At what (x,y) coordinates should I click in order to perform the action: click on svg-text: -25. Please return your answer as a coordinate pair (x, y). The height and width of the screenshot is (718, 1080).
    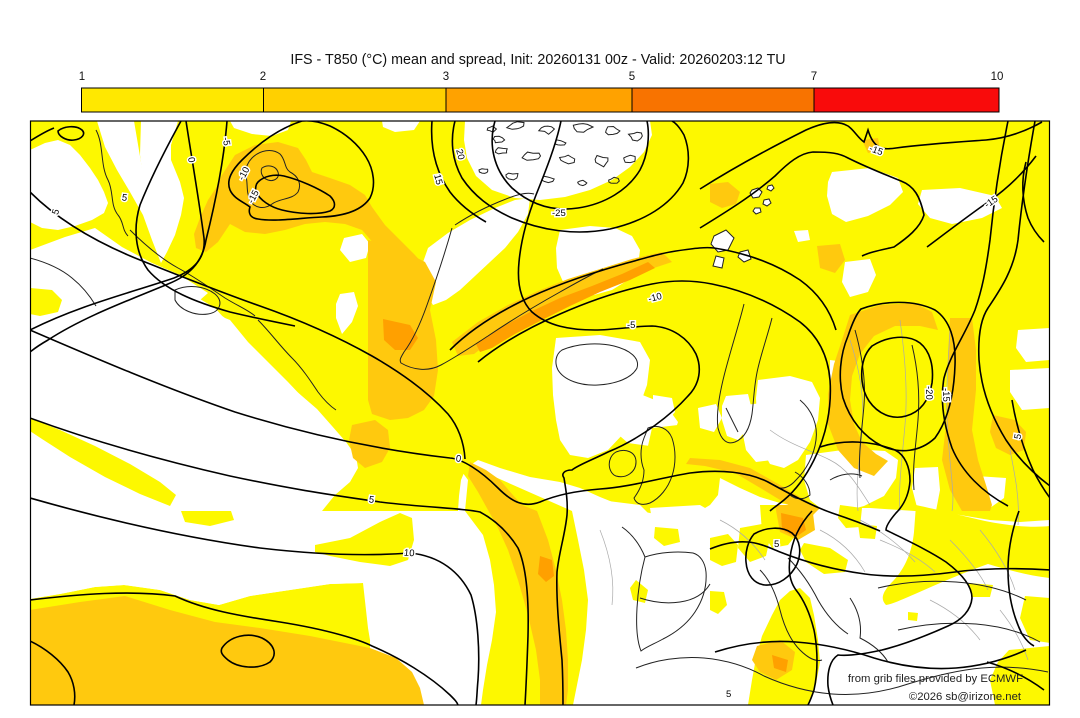
    Looking at the image, I should click on (559, 213).